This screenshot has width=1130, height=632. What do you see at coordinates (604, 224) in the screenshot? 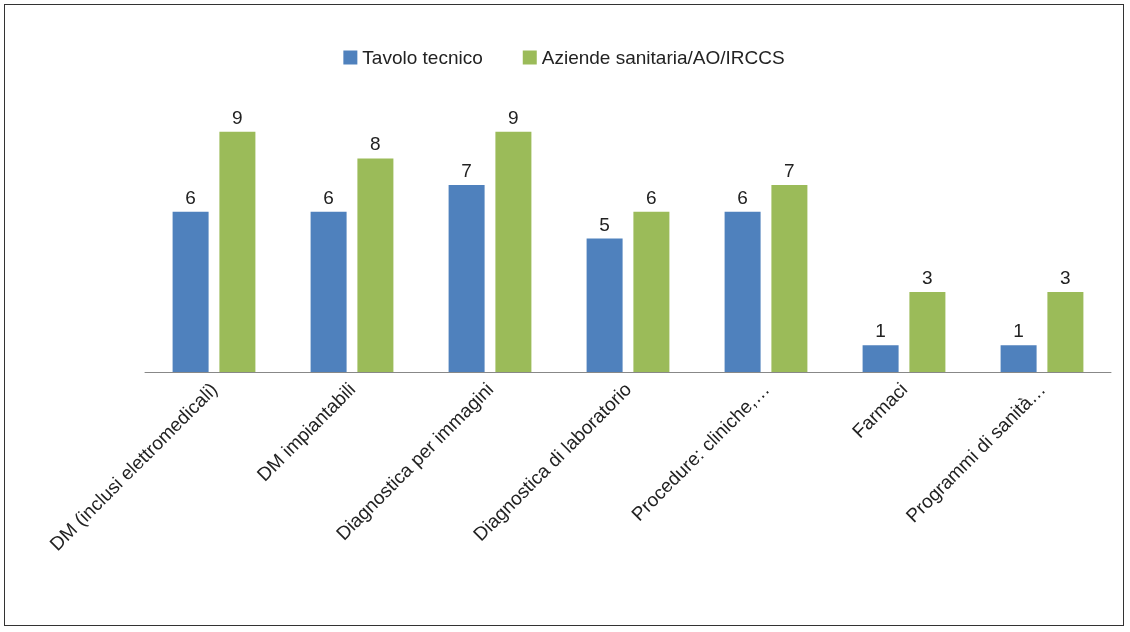
I see `data-label: 5` at bounding box center [604, 224].